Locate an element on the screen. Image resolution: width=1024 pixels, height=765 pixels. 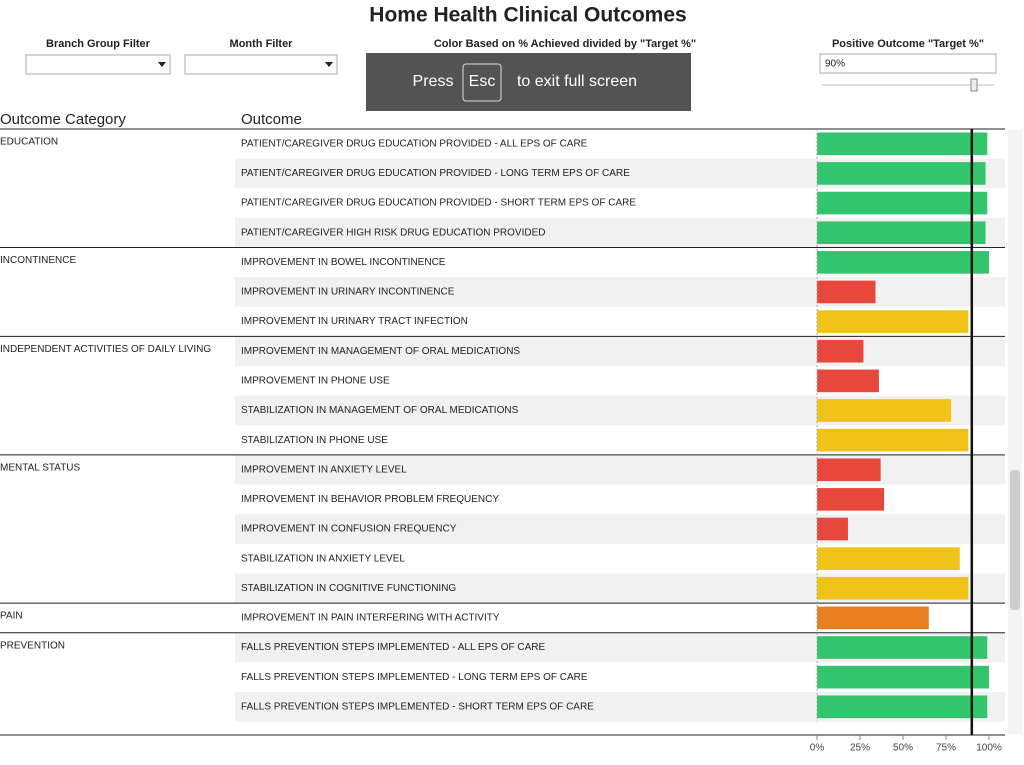
fullscreen-notice is located at coordinates (528, 82).